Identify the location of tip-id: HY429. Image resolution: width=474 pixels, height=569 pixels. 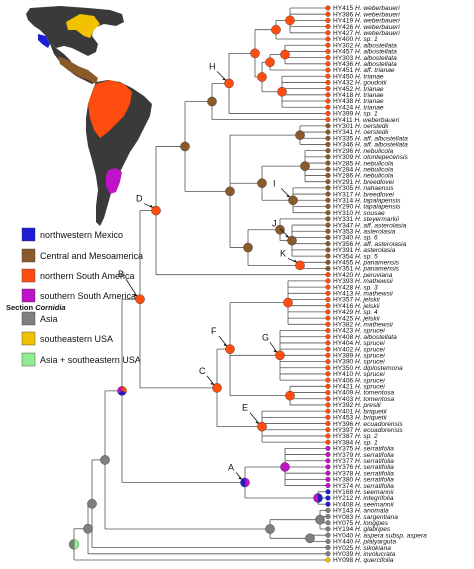
(344, 312).